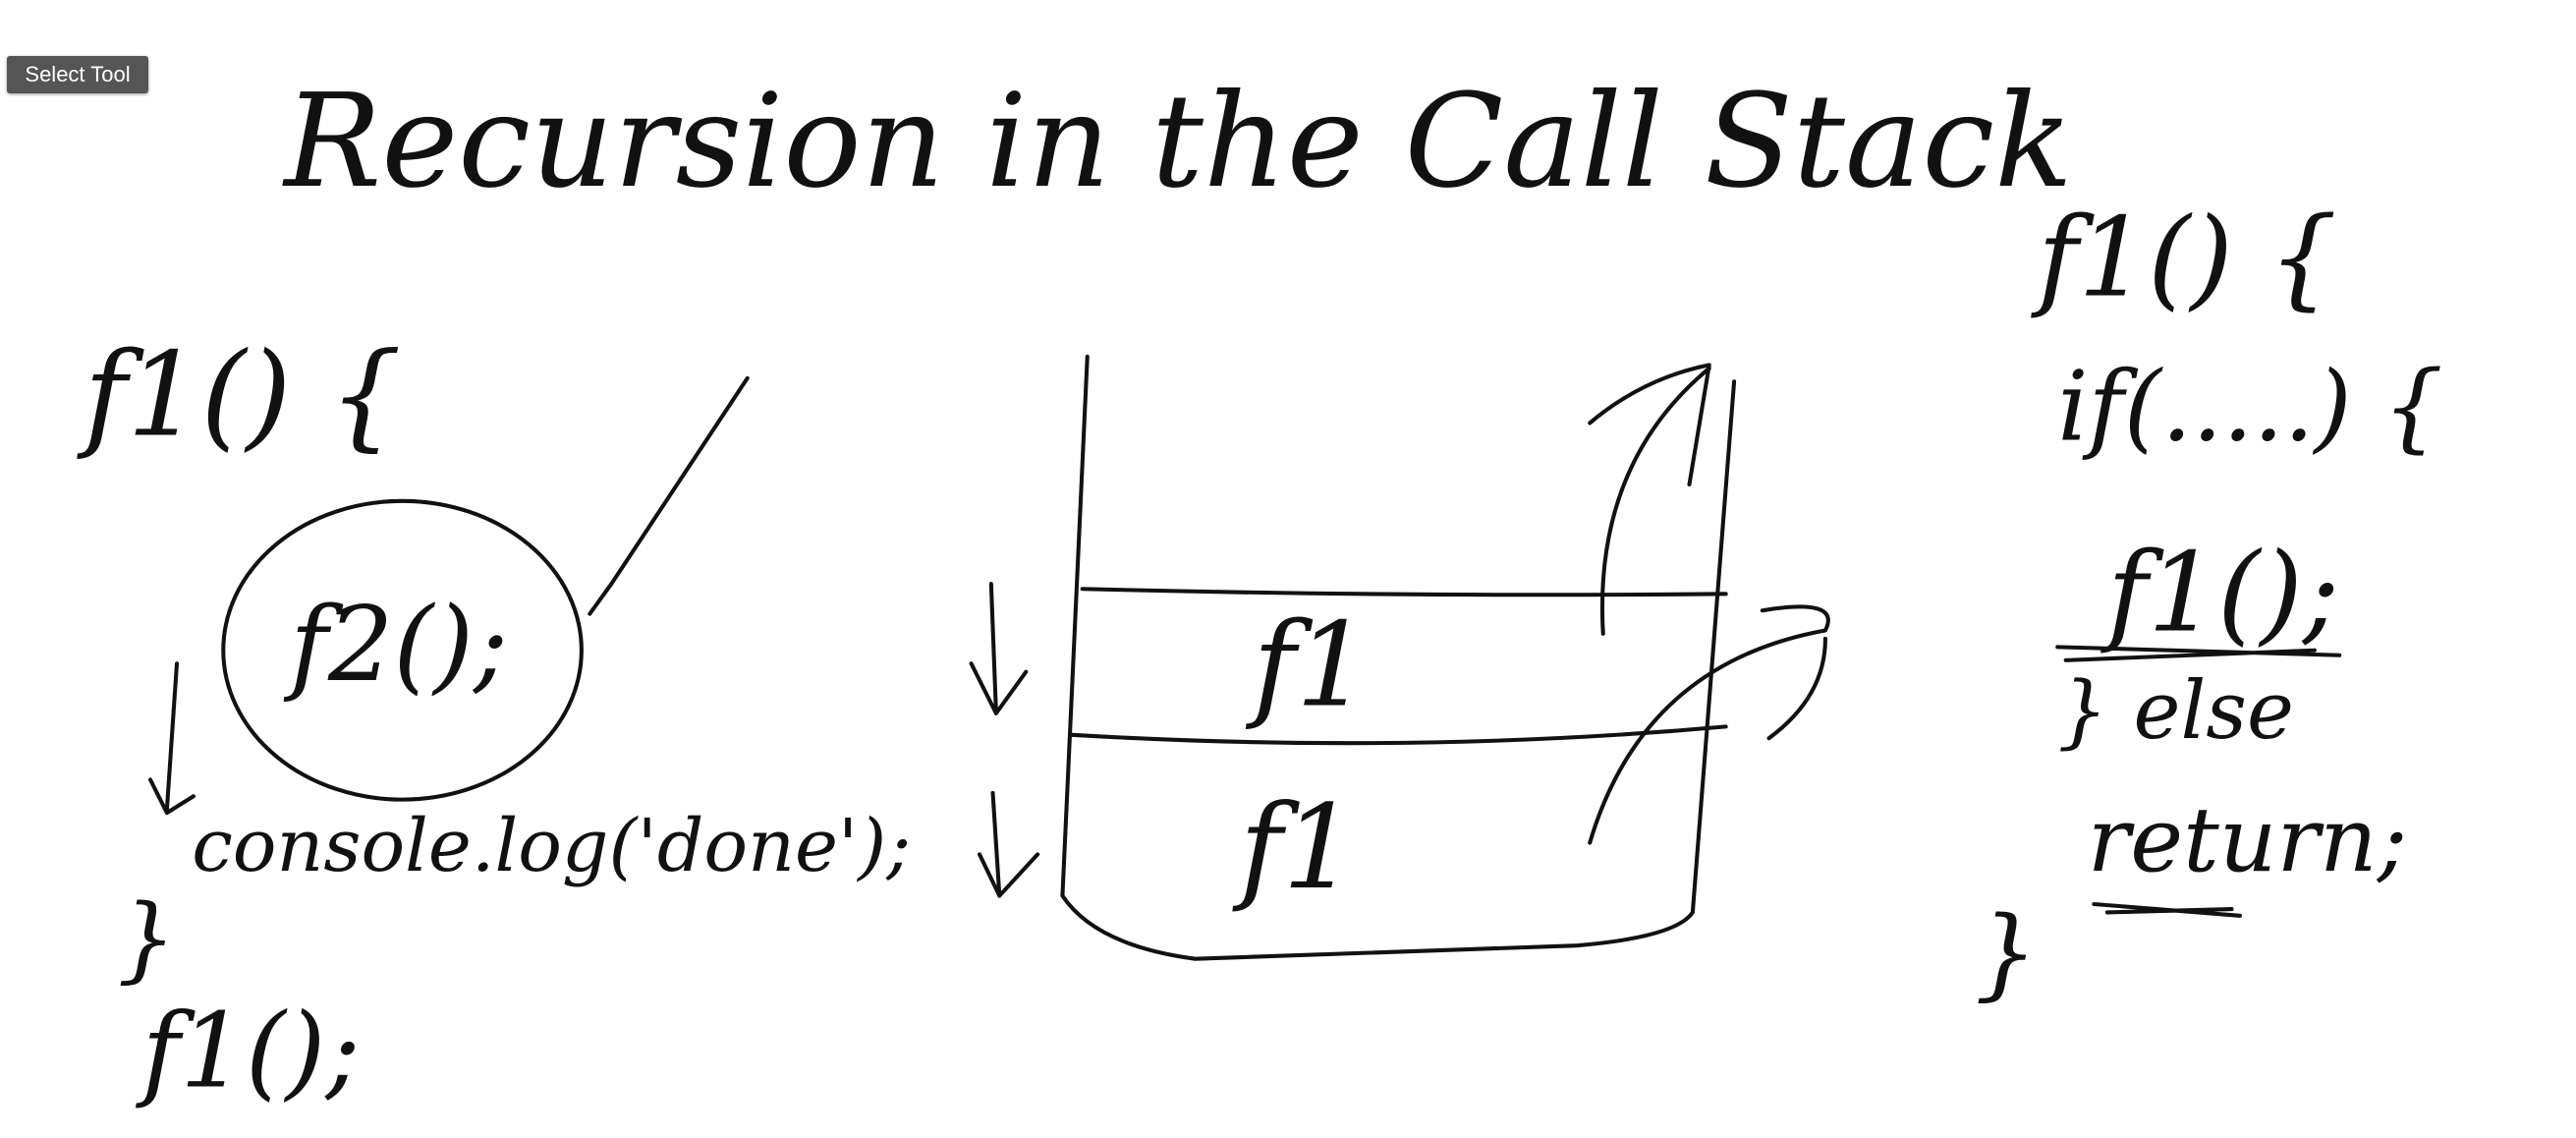 The image size is (2576, 1138). Describe the element at coordinates (1177, 142) in the screenshot. I see `title: Recursion in the Call Stack` at that location.